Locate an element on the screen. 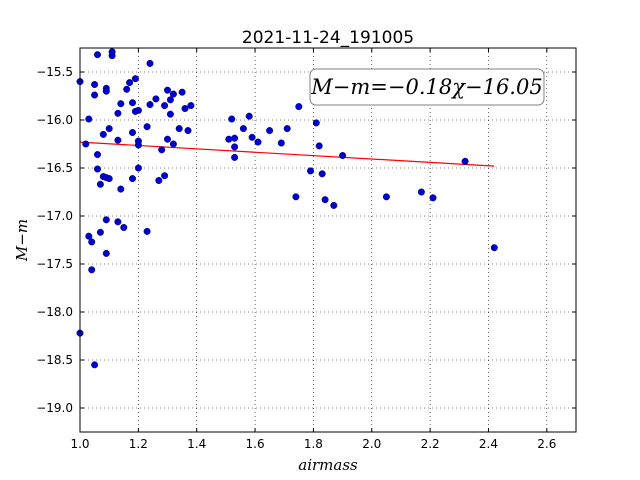 This screenshot has height=480, width=640. x-tick-label: 2.2 is located at coordinates (430, 444).